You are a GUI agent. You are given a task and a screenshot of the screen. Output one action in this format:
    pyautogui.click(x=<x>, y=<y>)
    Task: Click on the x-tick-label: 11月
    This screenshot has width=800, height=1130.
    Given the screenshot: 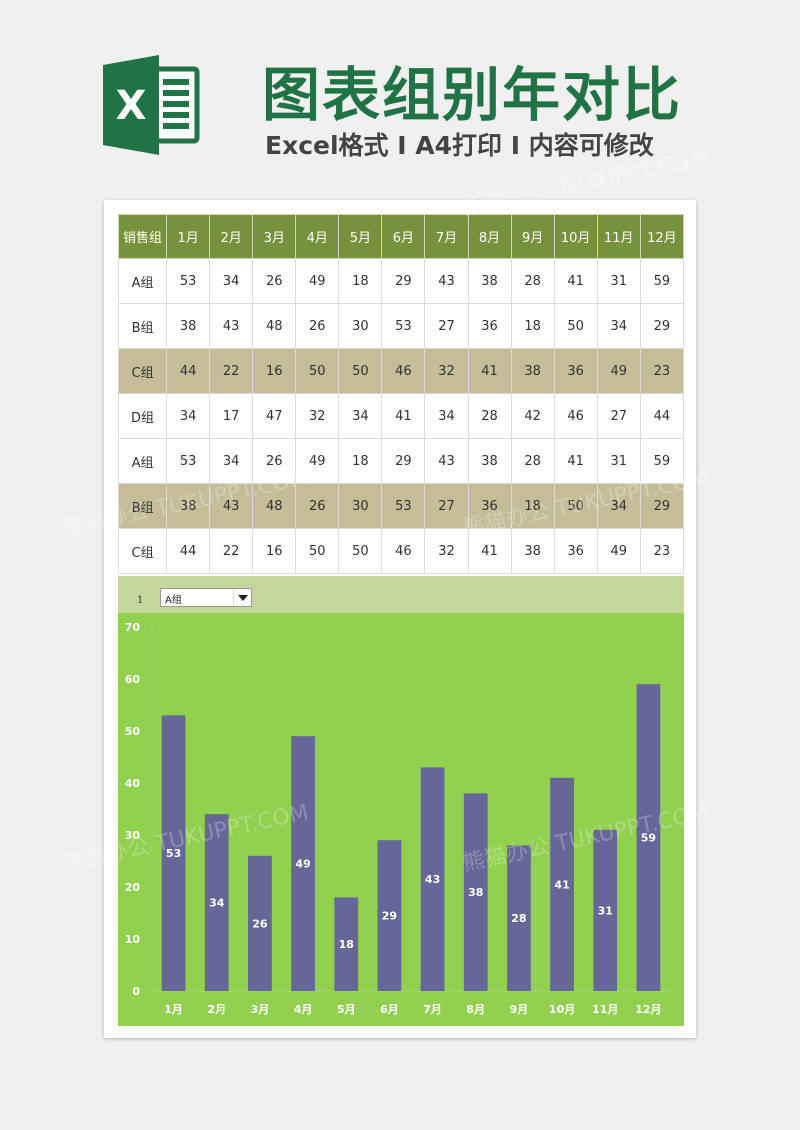 What is the action you would take?
    pyautogui.click(x=605, y=1009)
    